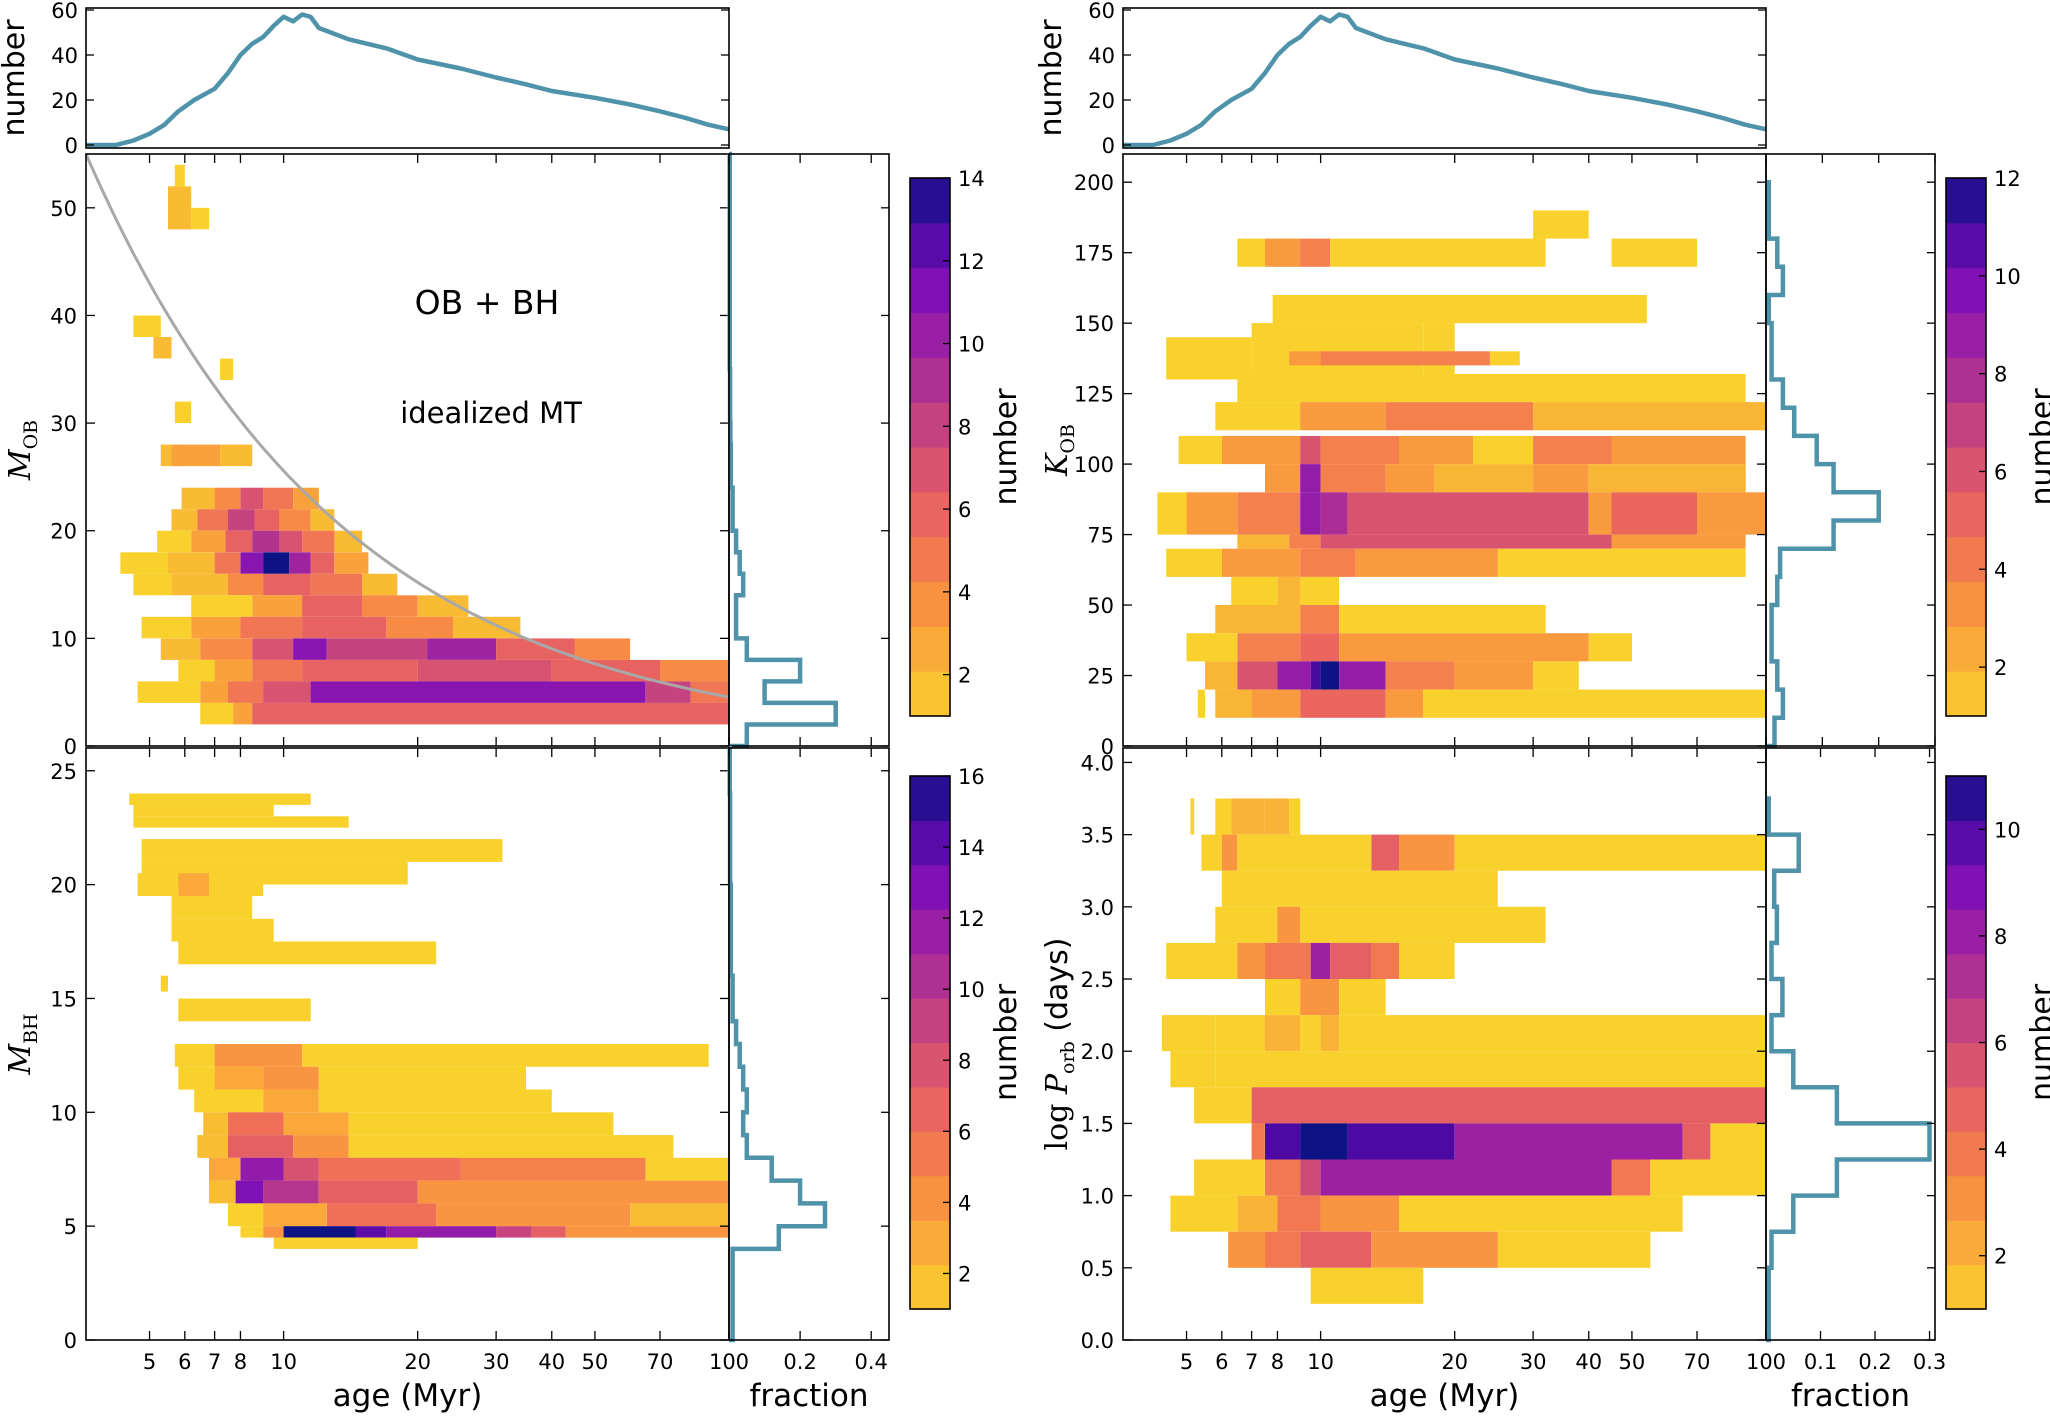 Image resolution: width=2050 pixels, height=1416 pixels. Describe the element at coordinates (491, 413) in the screenshot. I see `annotation-subtitle: idealized MT` at that location.